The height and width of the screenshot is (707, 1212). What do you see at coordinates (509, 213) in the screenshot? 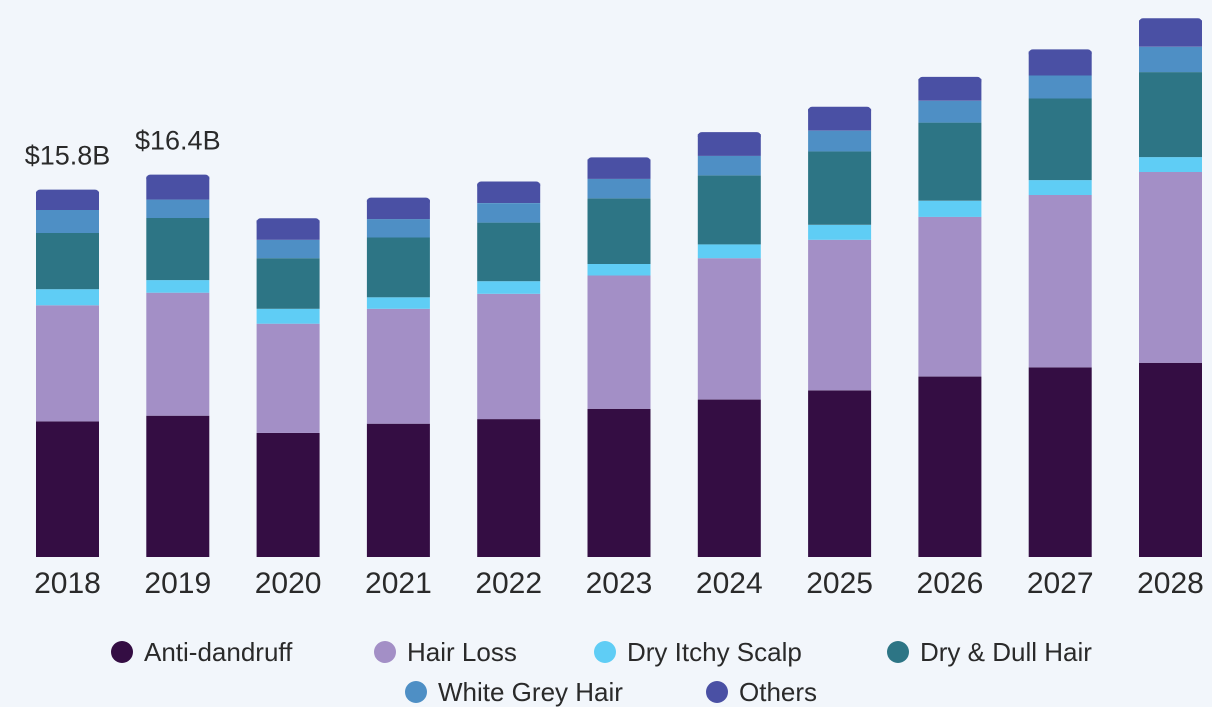
I see `bar-white-grey-hair-2022` at bounding box center [509, 213].